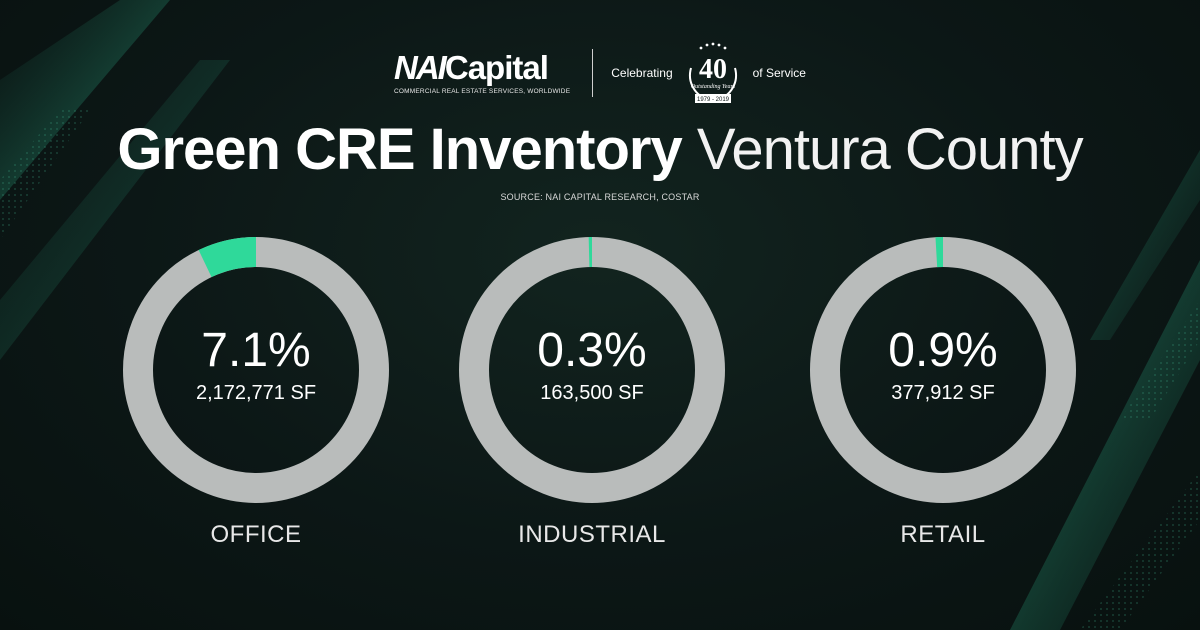 The height and width of the screenshot is (630, 1200). I want to click on industrial-center-label: 0.3% 163,500 SF, so click(592, 365).